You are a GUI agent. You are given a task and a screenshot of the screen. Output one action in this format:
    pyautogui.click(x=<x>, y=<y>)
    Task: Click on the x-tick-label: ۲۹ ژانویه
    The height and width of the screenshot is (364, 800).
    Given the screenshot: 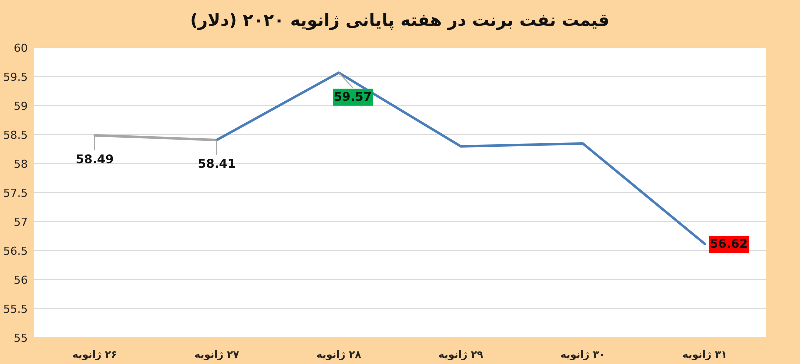 What is the action you would take?
    pyautogui.click(x=461, y=355)
    